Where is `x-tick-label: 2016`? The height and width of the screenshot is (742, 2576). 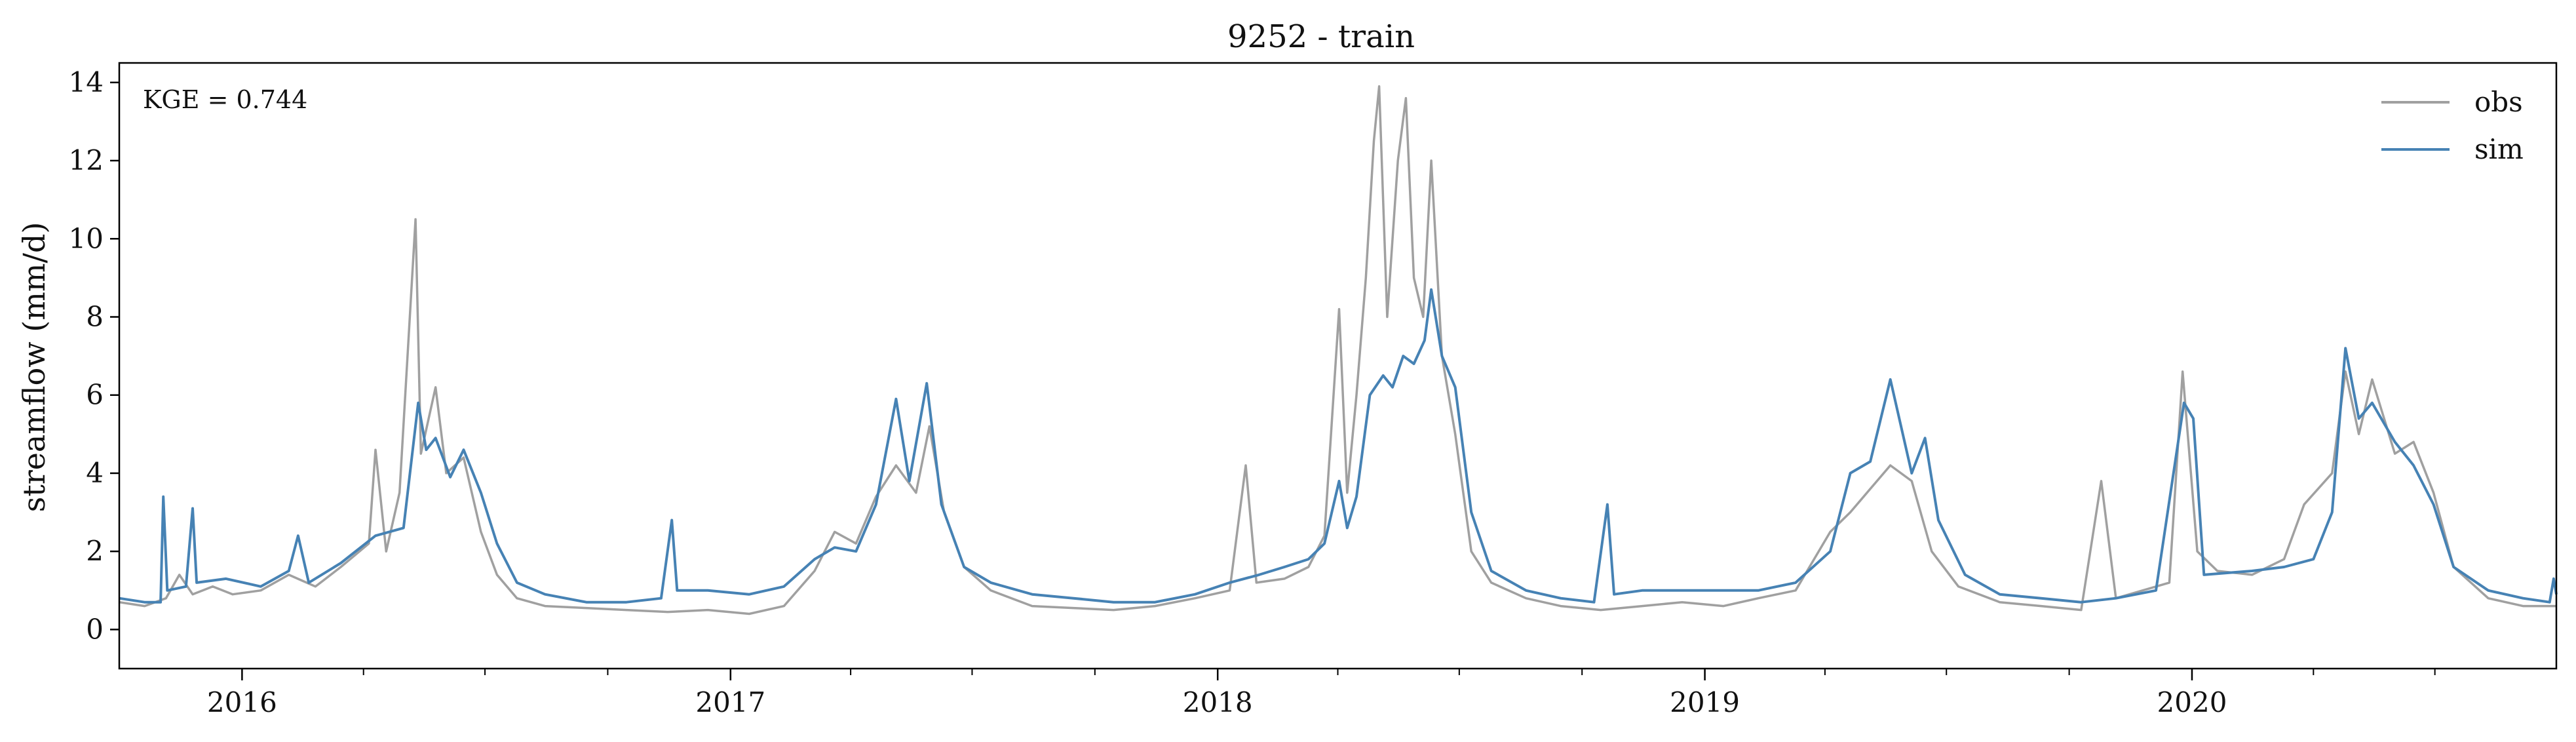
x-tick-label: 2016 is located at coordinates (242, 702).